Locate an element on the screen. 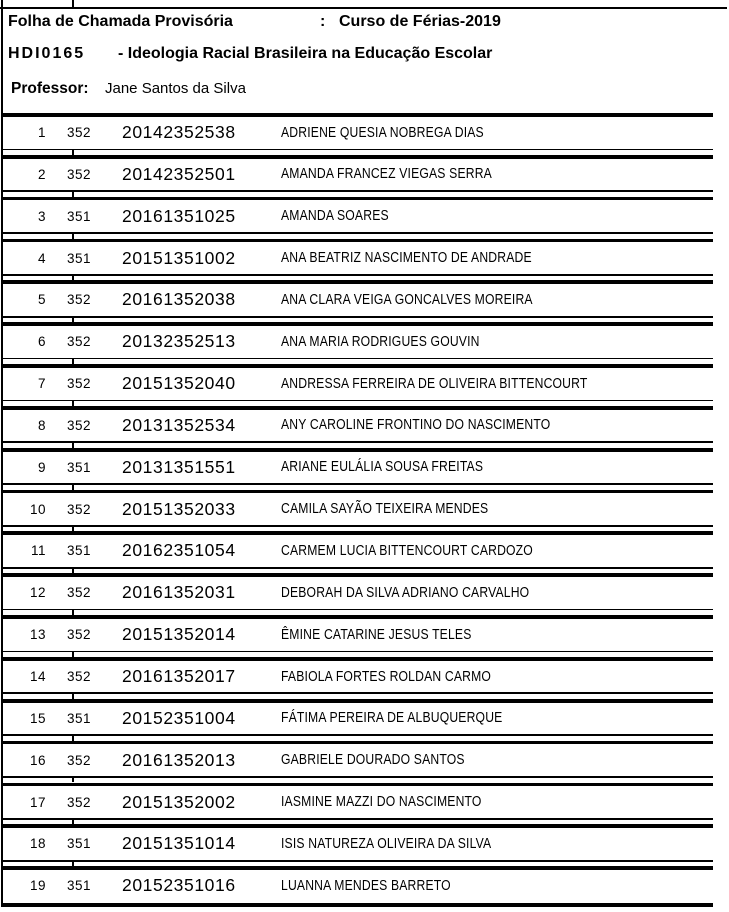 This screenshot has height=912, width=729. student-name: ARIANE EULÁLIA SOUSA FREITAS is located at coordinates (382, 467).